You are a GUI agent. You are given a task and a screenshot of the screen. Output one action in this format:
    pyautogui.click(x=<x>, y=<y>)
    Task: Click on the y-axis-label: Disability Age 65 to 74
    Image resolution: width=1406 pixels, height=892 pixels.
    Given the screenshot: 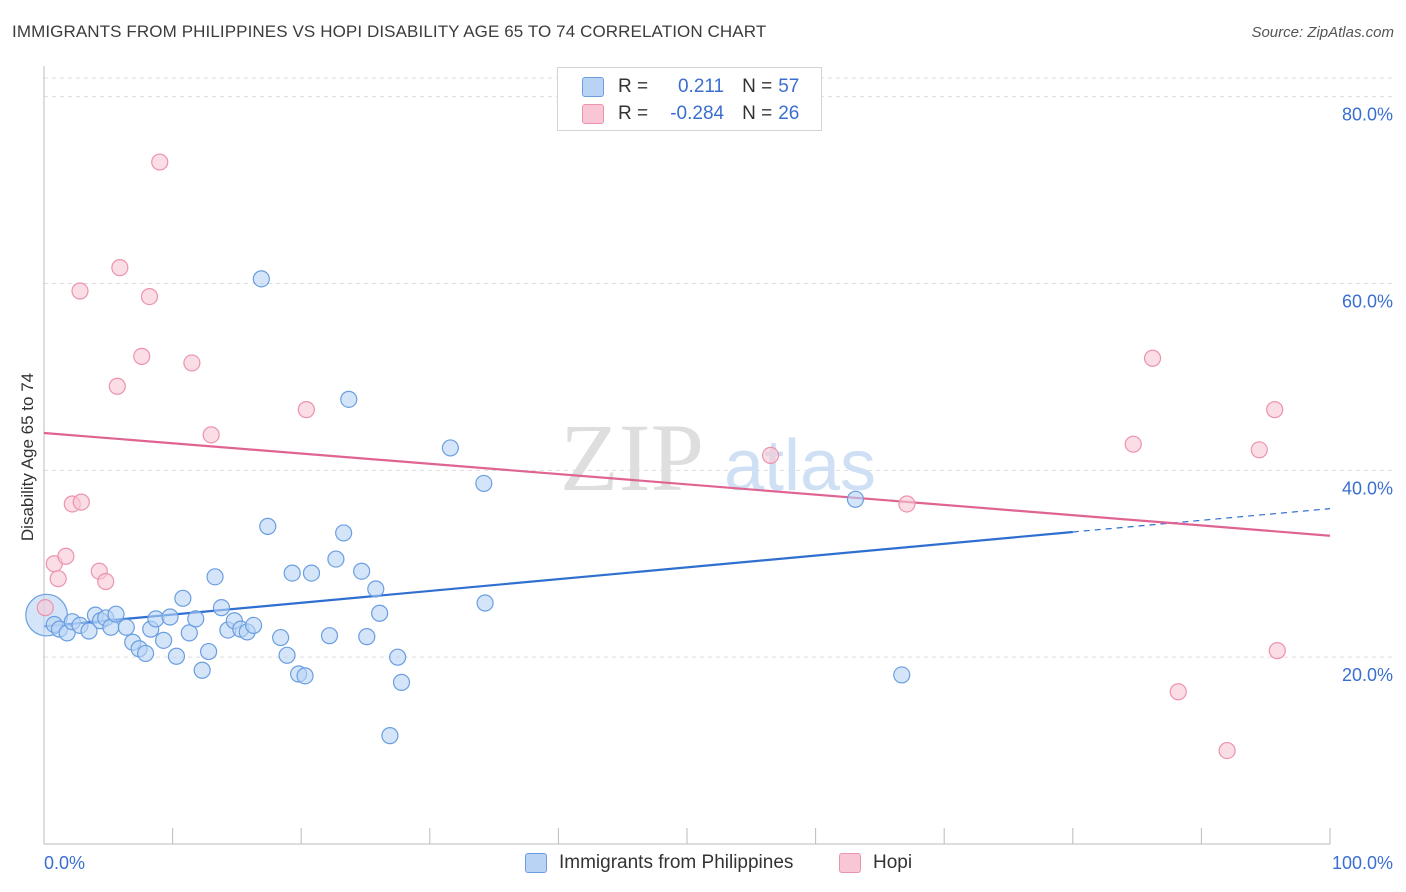 What is the action you would take?
    pyautogui.click(x=27, y=457)
    